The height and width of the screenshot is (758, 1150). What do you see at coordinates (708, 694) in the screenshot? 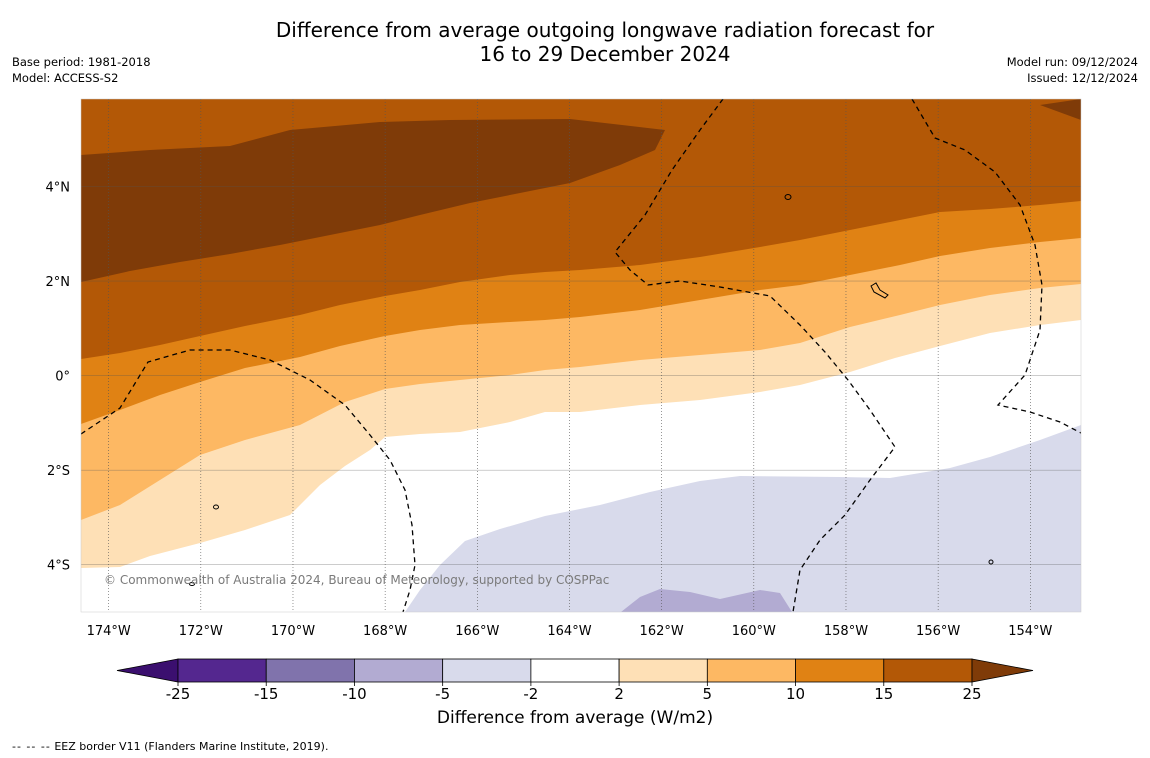
I see `colorbar-level-label: 5` at bounding box center [708, 694].